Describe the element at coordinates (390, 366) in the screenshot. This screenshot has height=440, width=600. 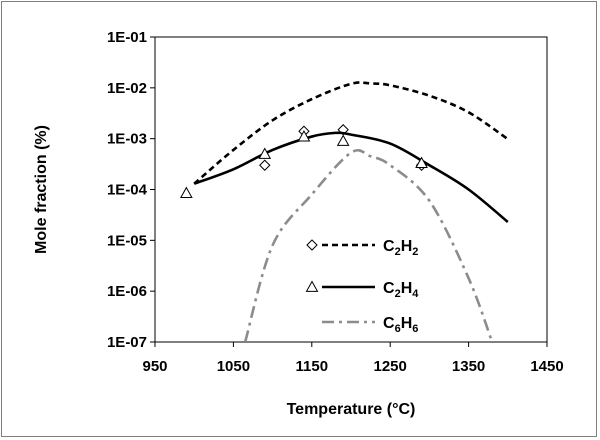
I see `x-tick-label: 1250` at that location.